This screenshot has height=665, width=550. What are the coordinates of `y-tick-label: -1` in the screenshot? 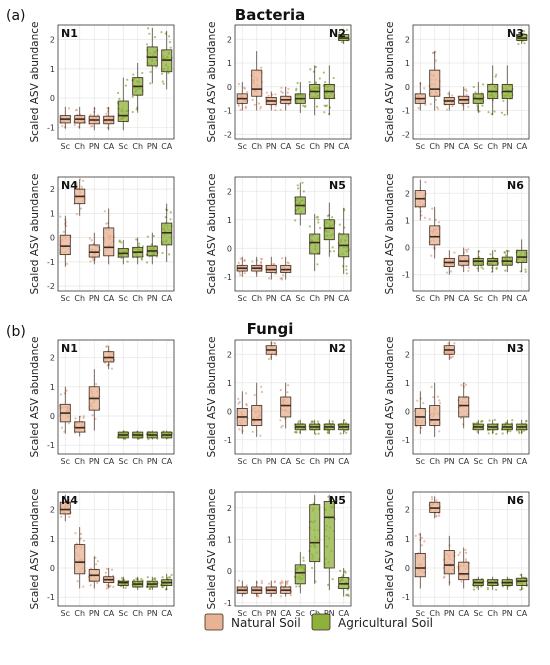 It's located at (406, 275).